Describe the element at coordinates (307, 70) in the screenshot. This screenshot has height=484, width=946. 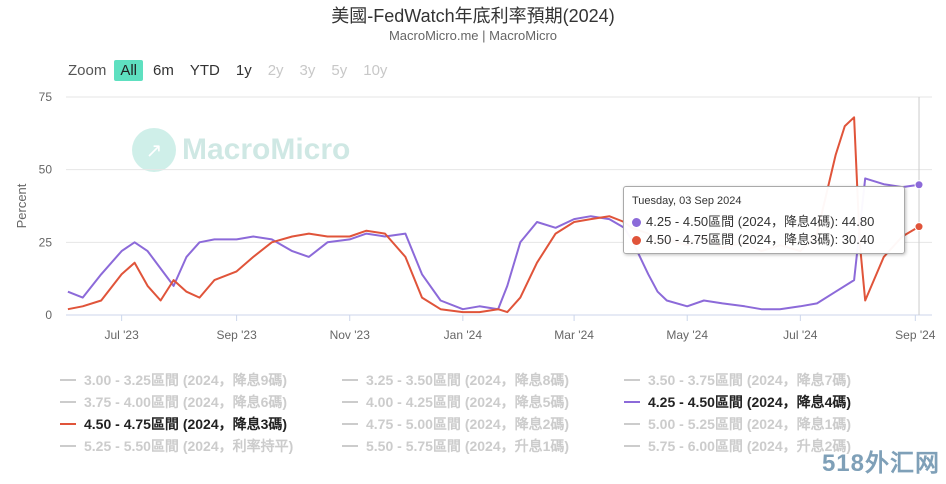
I see `zoom-3y-button: 3y` at that location.